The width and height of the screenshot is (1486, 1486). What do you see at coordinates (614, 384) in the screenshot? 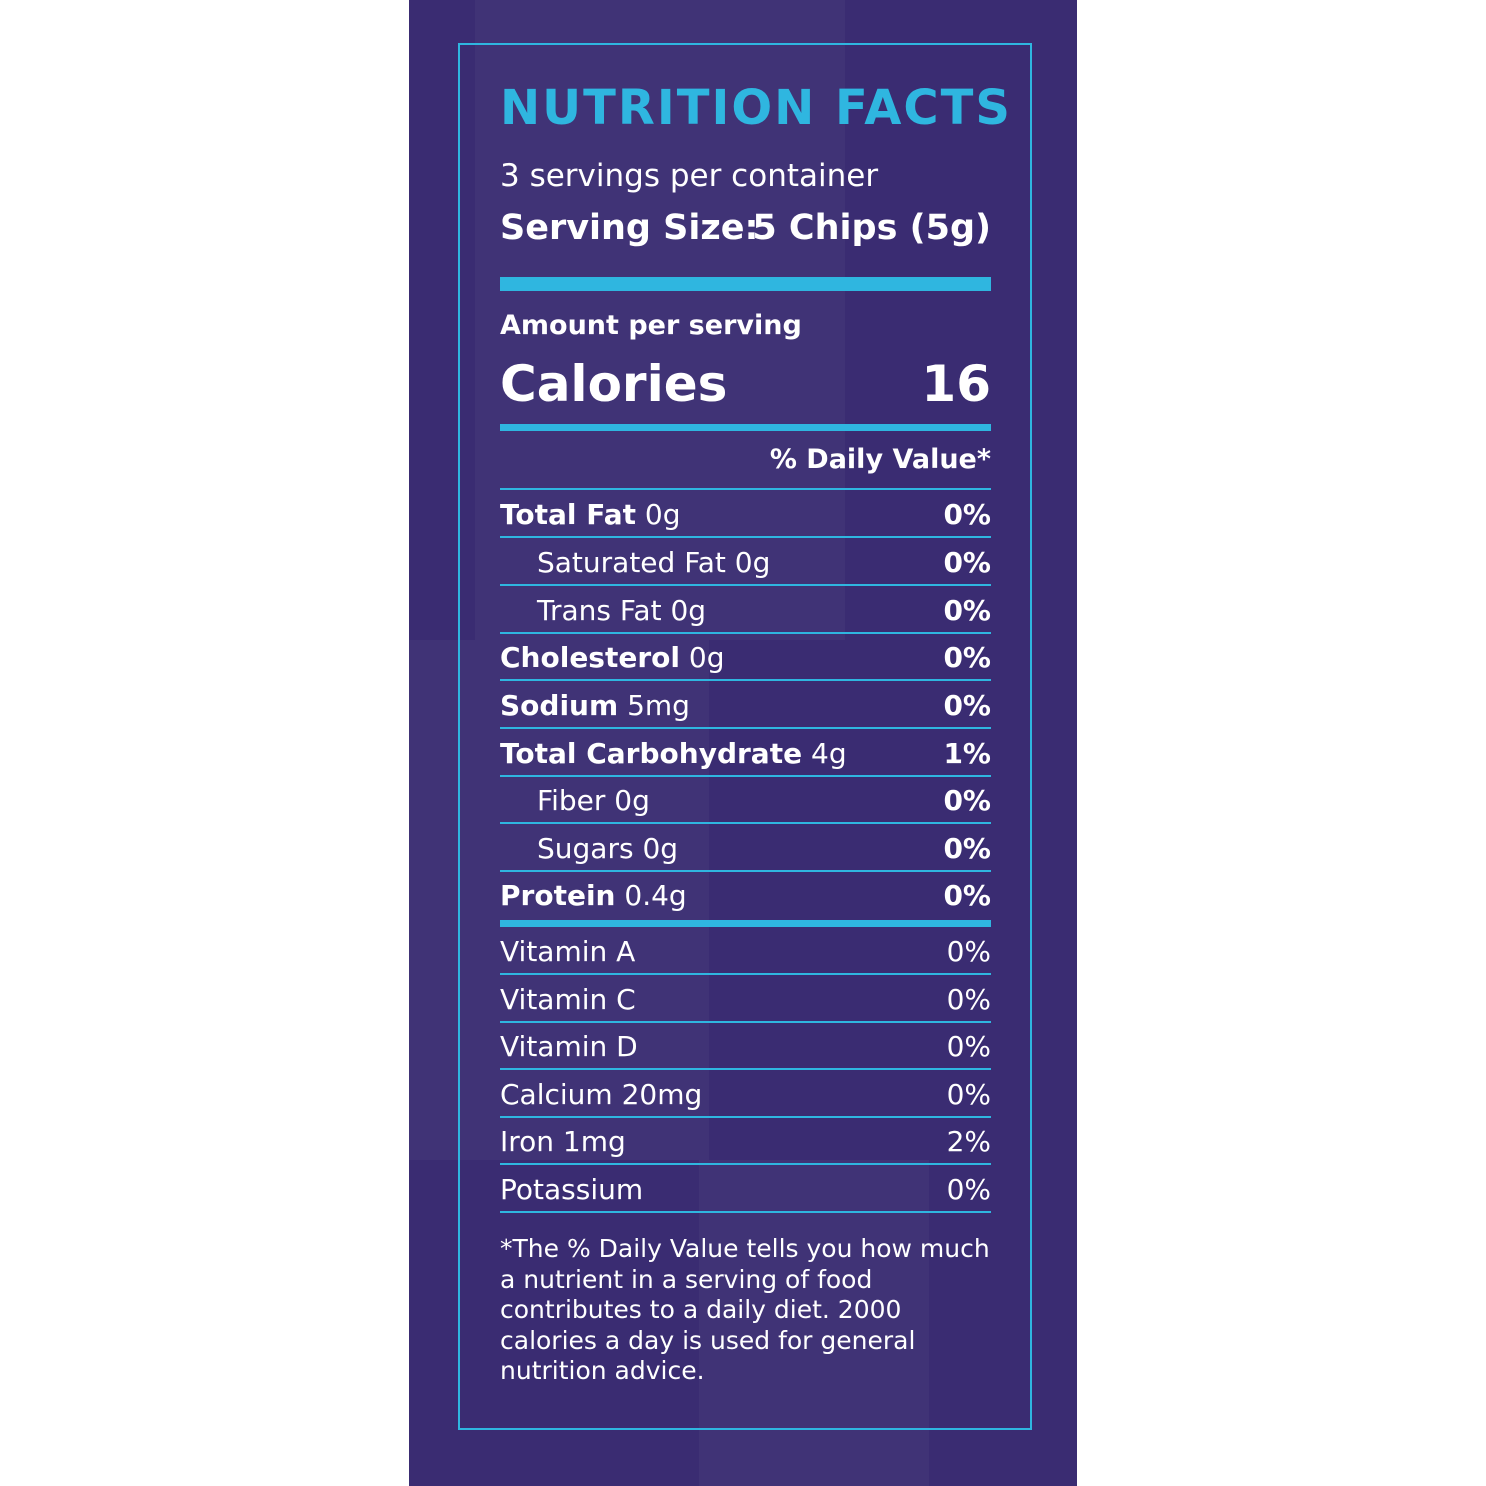
I see `calories-label: Calories` at bounding box center [614, 384].